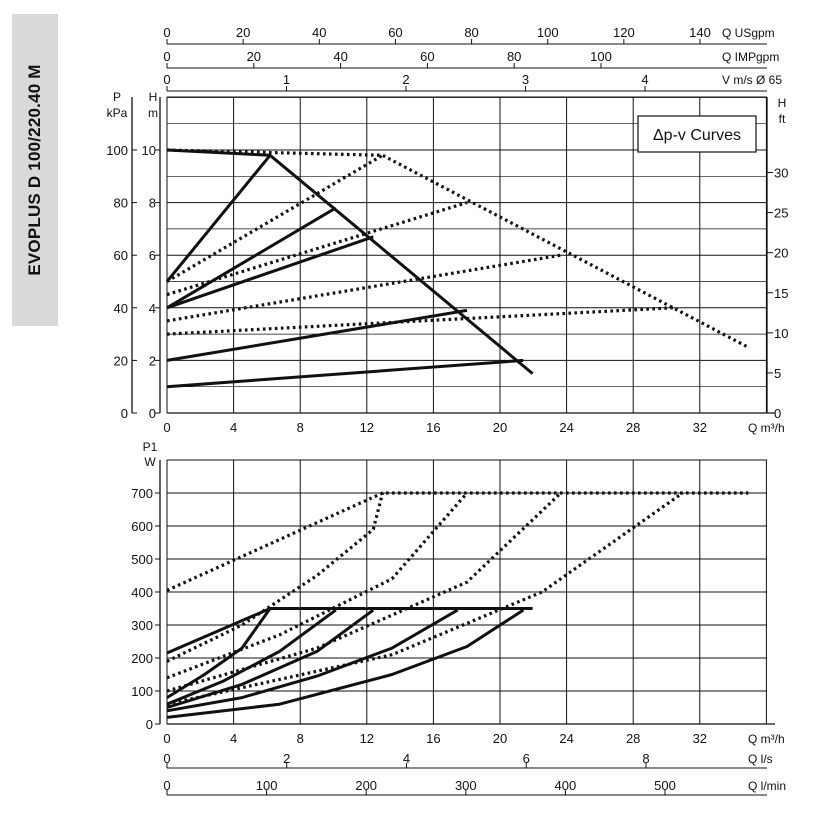 The height and width of the screenshot is (840, 840). I want to click on x-tick-label: 0, so click(166, 427).